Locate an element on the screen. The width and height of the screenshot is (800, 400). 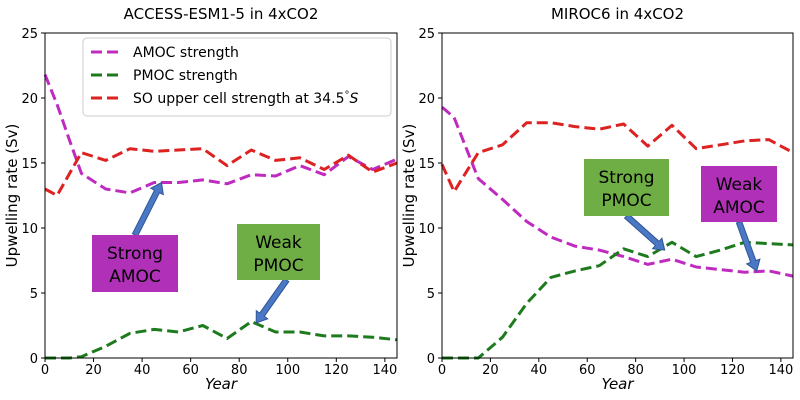
annotation: Strong AMOC is located at coordinates (135, 236).